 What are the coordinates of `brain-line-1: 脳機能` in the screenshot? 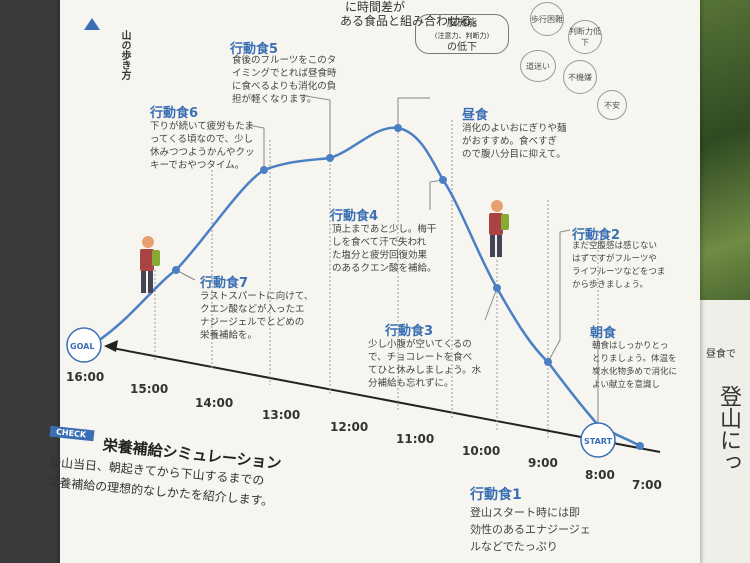 It's located at (462, 23).